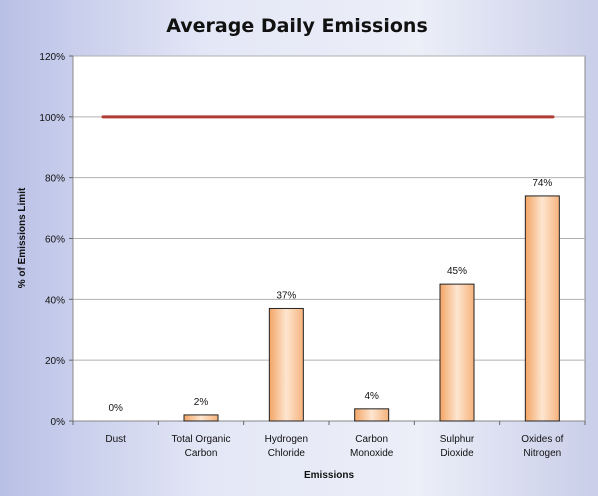 The image size is (598, 496). I want to click on data-label: 45%, so click(457, 271).